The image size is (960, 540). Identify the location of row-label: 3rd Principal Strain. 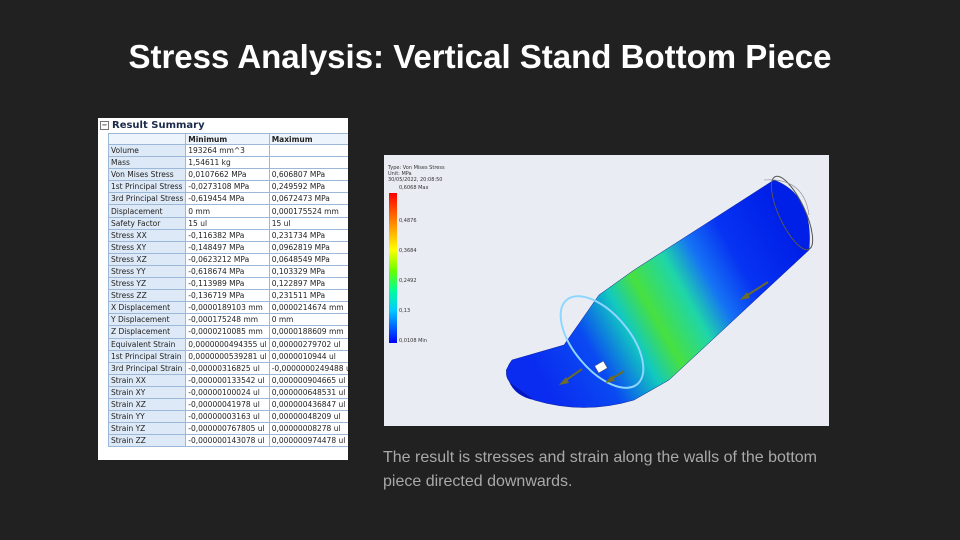
(147, 368).